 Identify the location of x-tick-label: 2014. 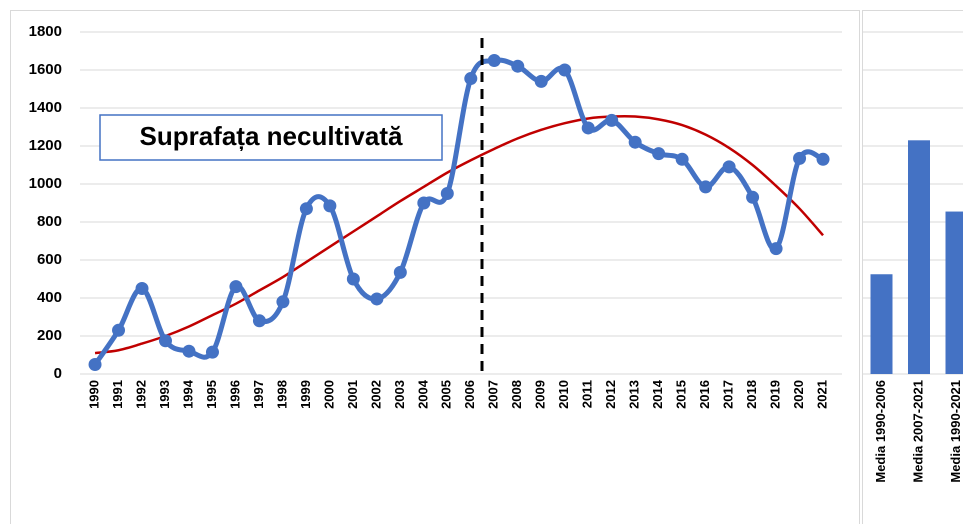
(657, 394).